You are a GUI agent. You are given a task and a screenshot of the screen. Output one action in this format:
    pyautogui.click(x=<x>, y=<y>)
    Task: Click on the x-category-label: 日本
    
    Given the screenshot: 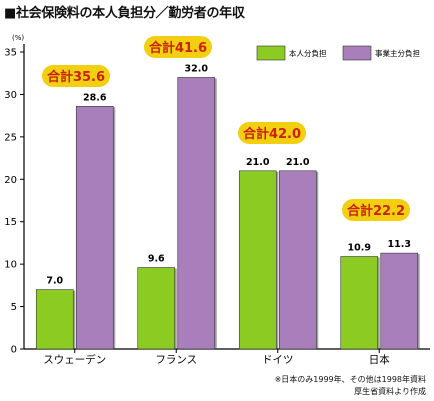 What is the action you would take?
    pyautogui.click(x=379, y=359)
    